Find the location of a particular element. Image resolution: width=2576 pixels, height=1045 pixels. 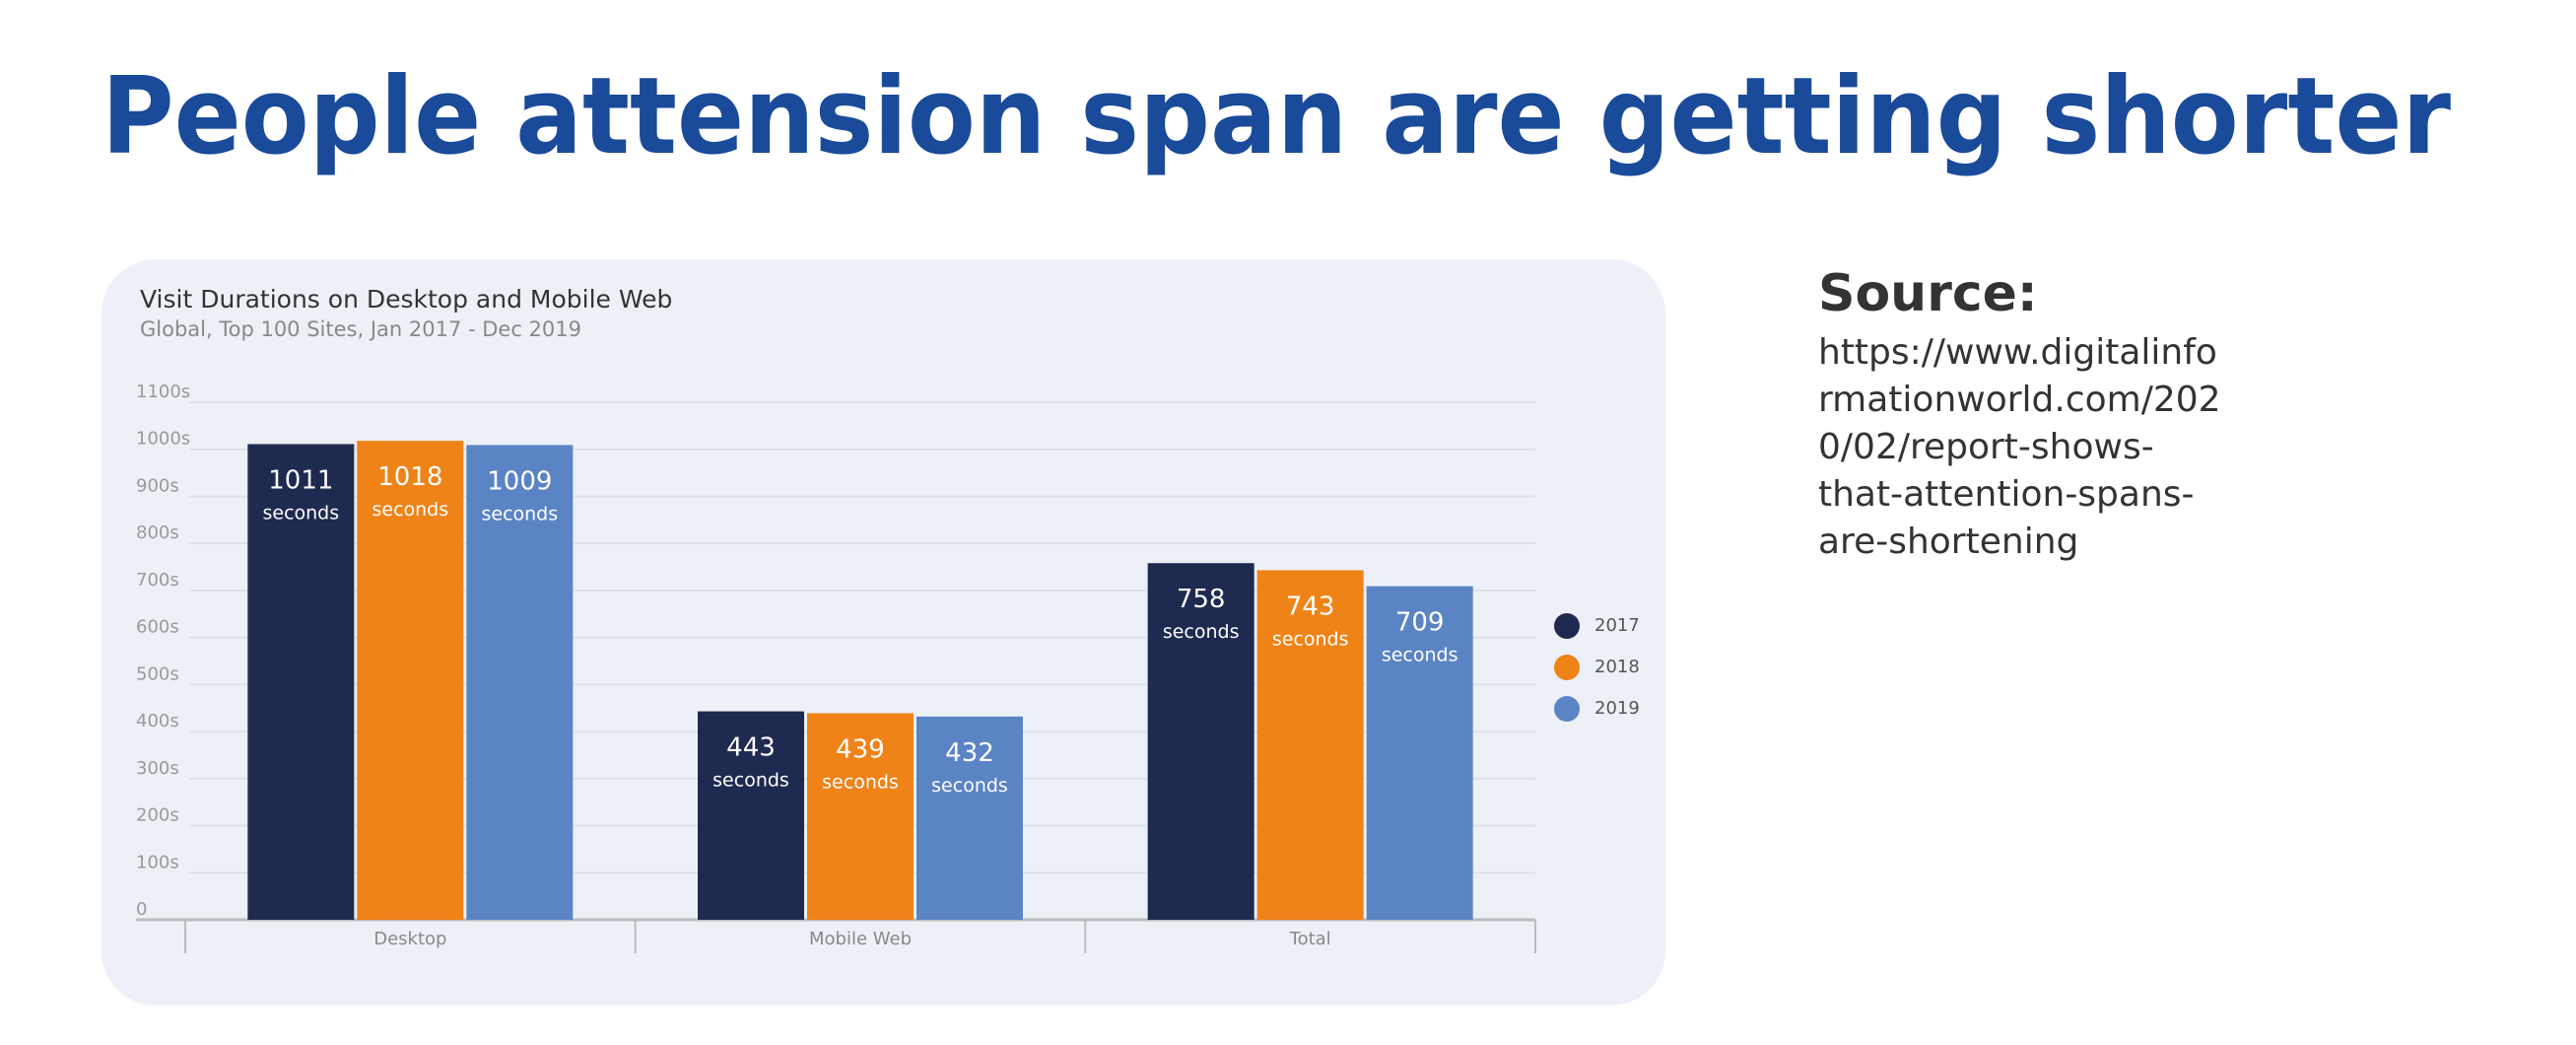

value-label: 1009 seconds is located at coordinates (519, 495).